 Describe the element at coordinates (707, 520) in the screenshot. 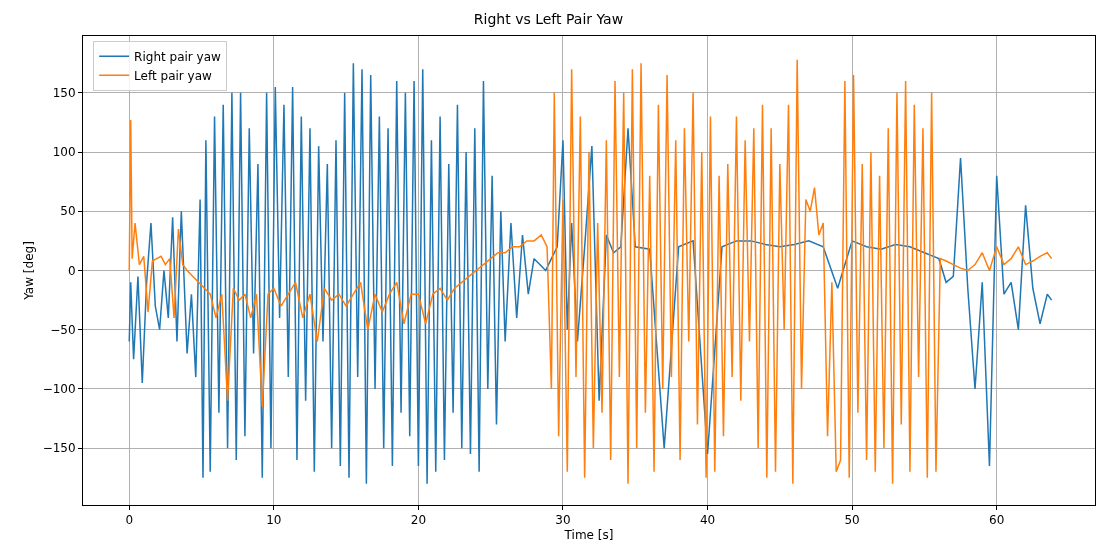

I see `x-tick-label: 40` at that location.